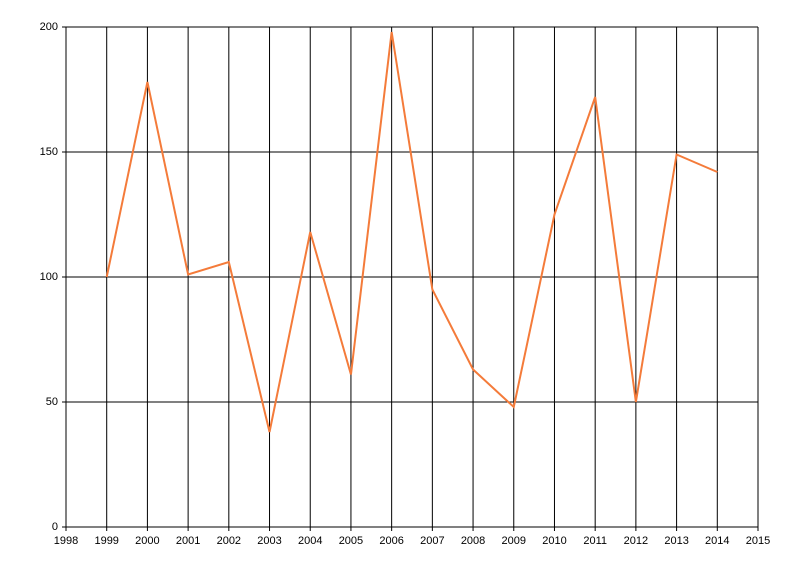 This screenshot has height=576, width=800. I want to click on y-tick-label: 100, so click(49, 277).